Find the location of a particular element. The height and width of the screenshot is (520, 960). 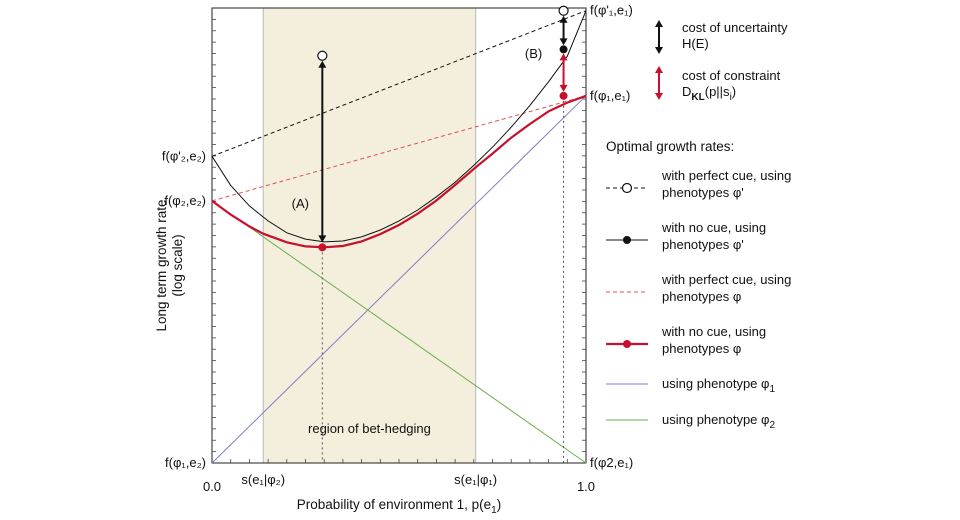

black-dot-marker is located at coordinates (563, 49).